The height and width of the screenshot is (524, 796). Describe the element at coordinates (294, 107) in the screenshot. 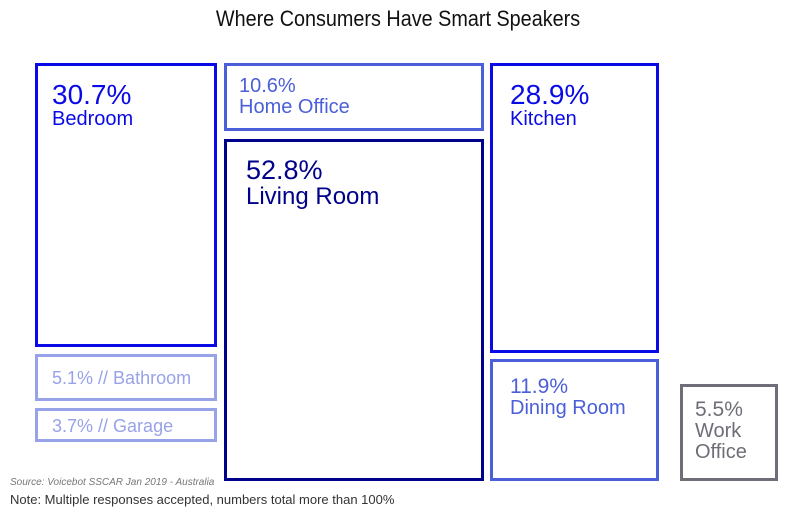

I see `tile-label: Home Office` at that location.